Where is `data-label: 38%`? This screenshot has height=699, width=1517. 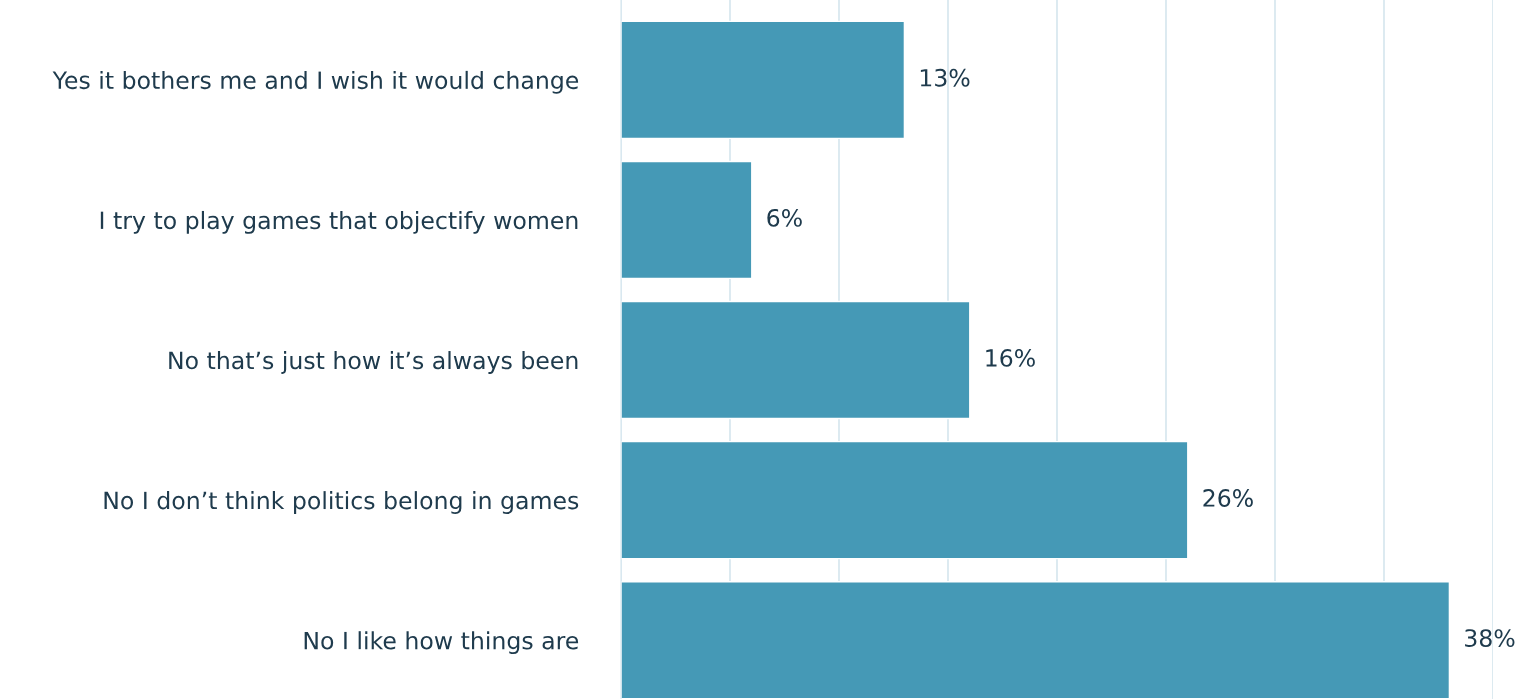
data-label: 38% is located at coordinates (1490, 638).